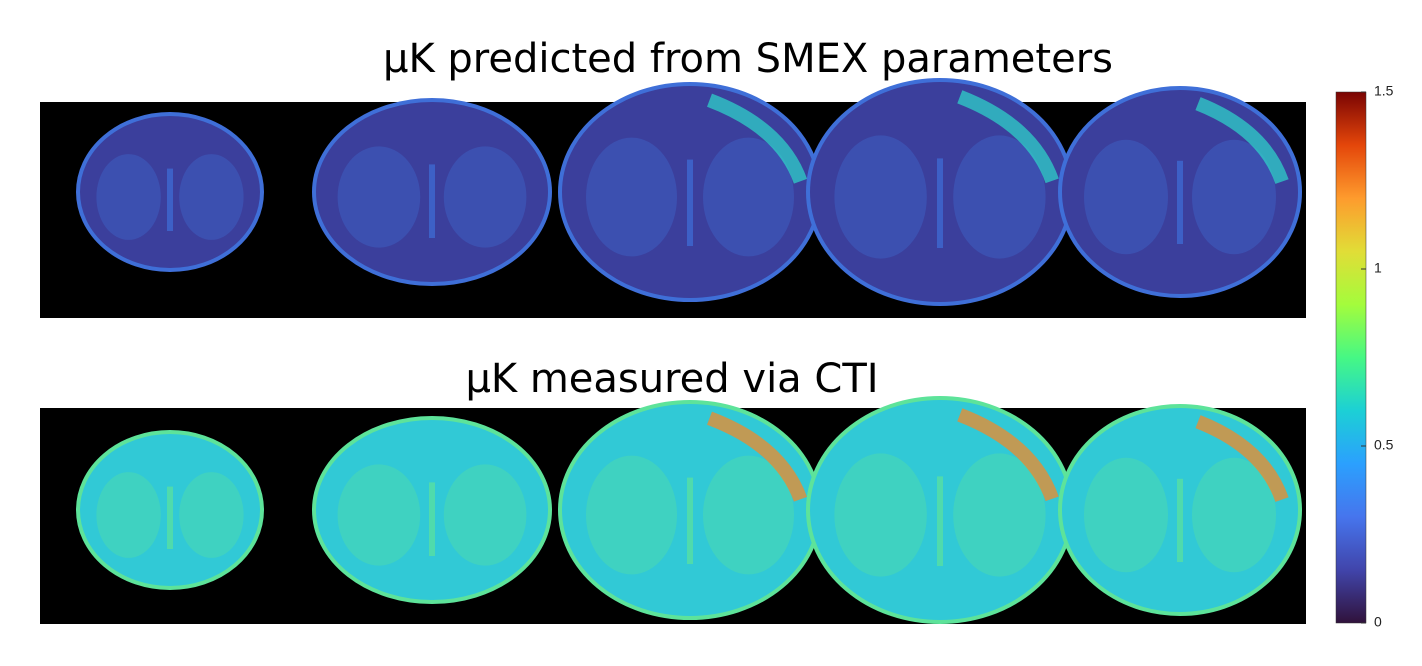 This screenshot has height=666, width=1422. Describe the element at coordinates (1384, 445) in the screenshot. I see `tick-label: 0.5` at that location.